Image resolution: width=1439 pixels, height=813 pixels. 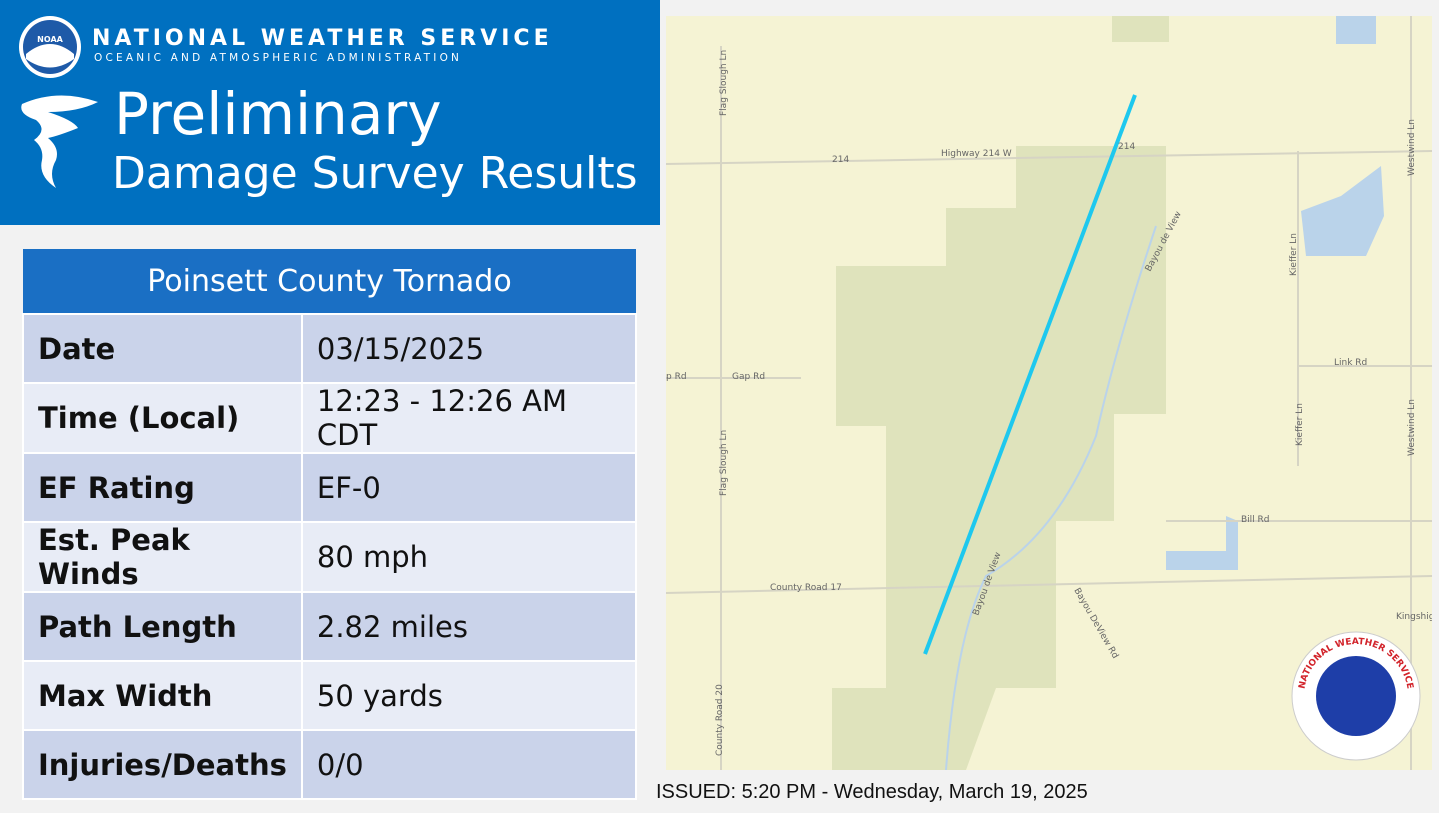 What do you see at coordinates (278, 114) in the screenshot?
I see `title: Preliminary` at bounding box center [278, 114].